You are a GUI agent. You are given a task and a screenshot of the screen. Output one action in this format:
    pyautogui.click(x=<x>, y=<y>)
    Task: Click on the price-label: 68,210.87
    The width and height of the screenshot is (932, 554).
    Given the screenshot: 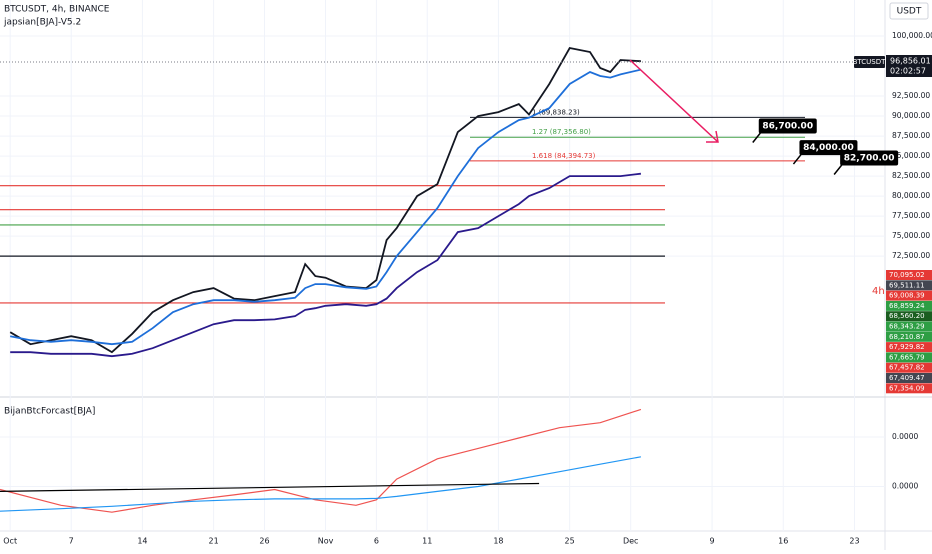 What is the action you would take?
    pyautogui.click(x=907, y=337)
    